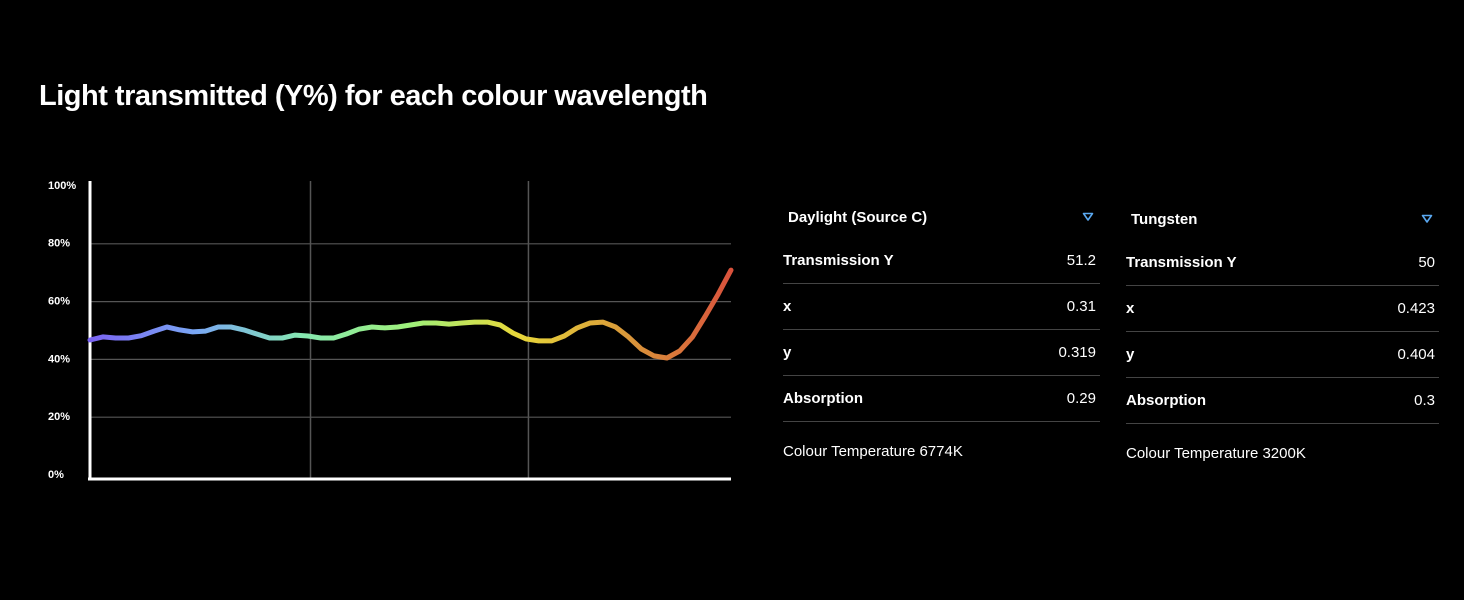 The image size is (1464, 600). What do you see at coordinates (56, 475) in the screenshot?
I see `y-tick-label: 0%` at bounding box center [56, 475].